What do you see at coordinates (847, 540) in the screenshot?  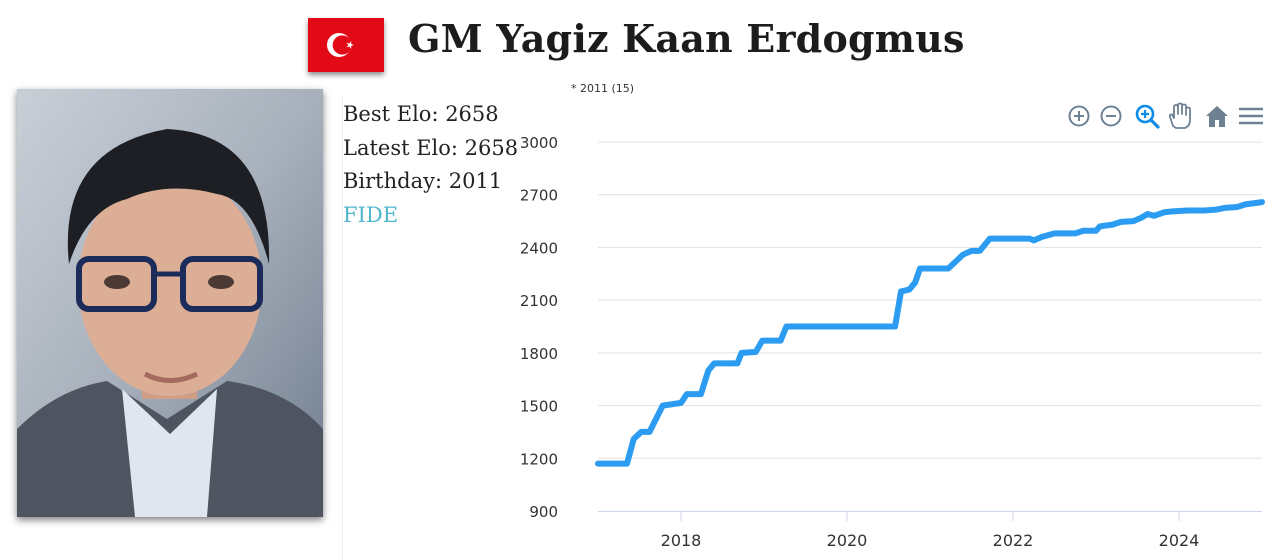 I see `x-tick-label: 2020` at bounding box center [847, 540].